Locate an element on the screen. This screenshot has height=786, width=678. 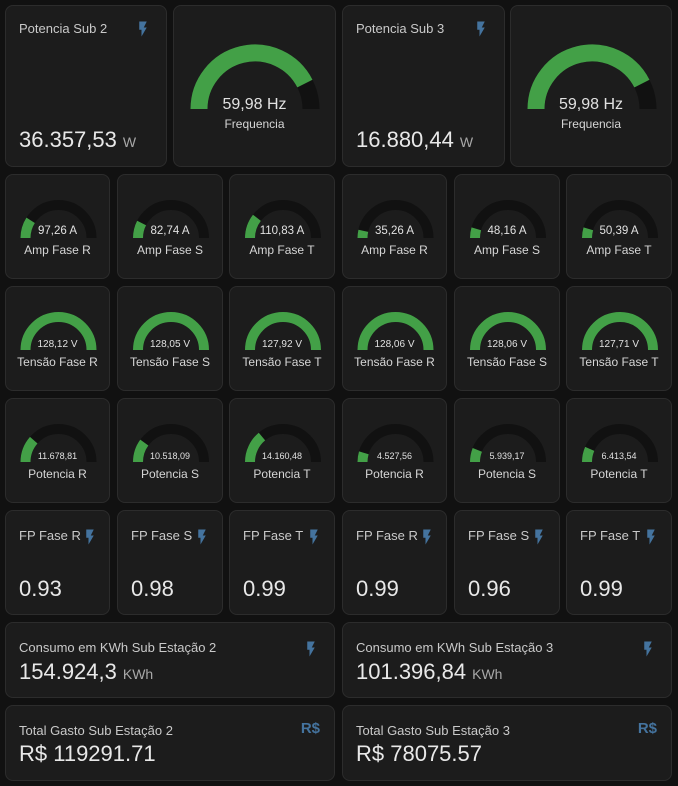
entity-card-potencia-sub2: Potencia Sub 2 36.357,53 W is located at coordinates (86, 86).